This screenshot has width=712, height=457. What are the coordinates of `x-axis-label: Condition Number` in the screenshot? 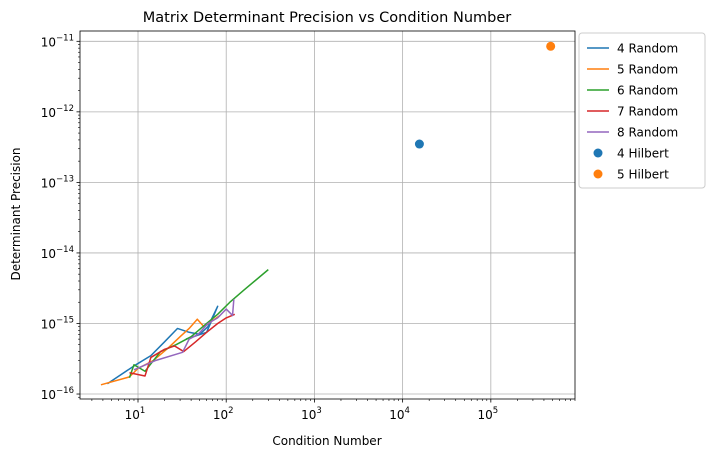 It's located at (326, 441).